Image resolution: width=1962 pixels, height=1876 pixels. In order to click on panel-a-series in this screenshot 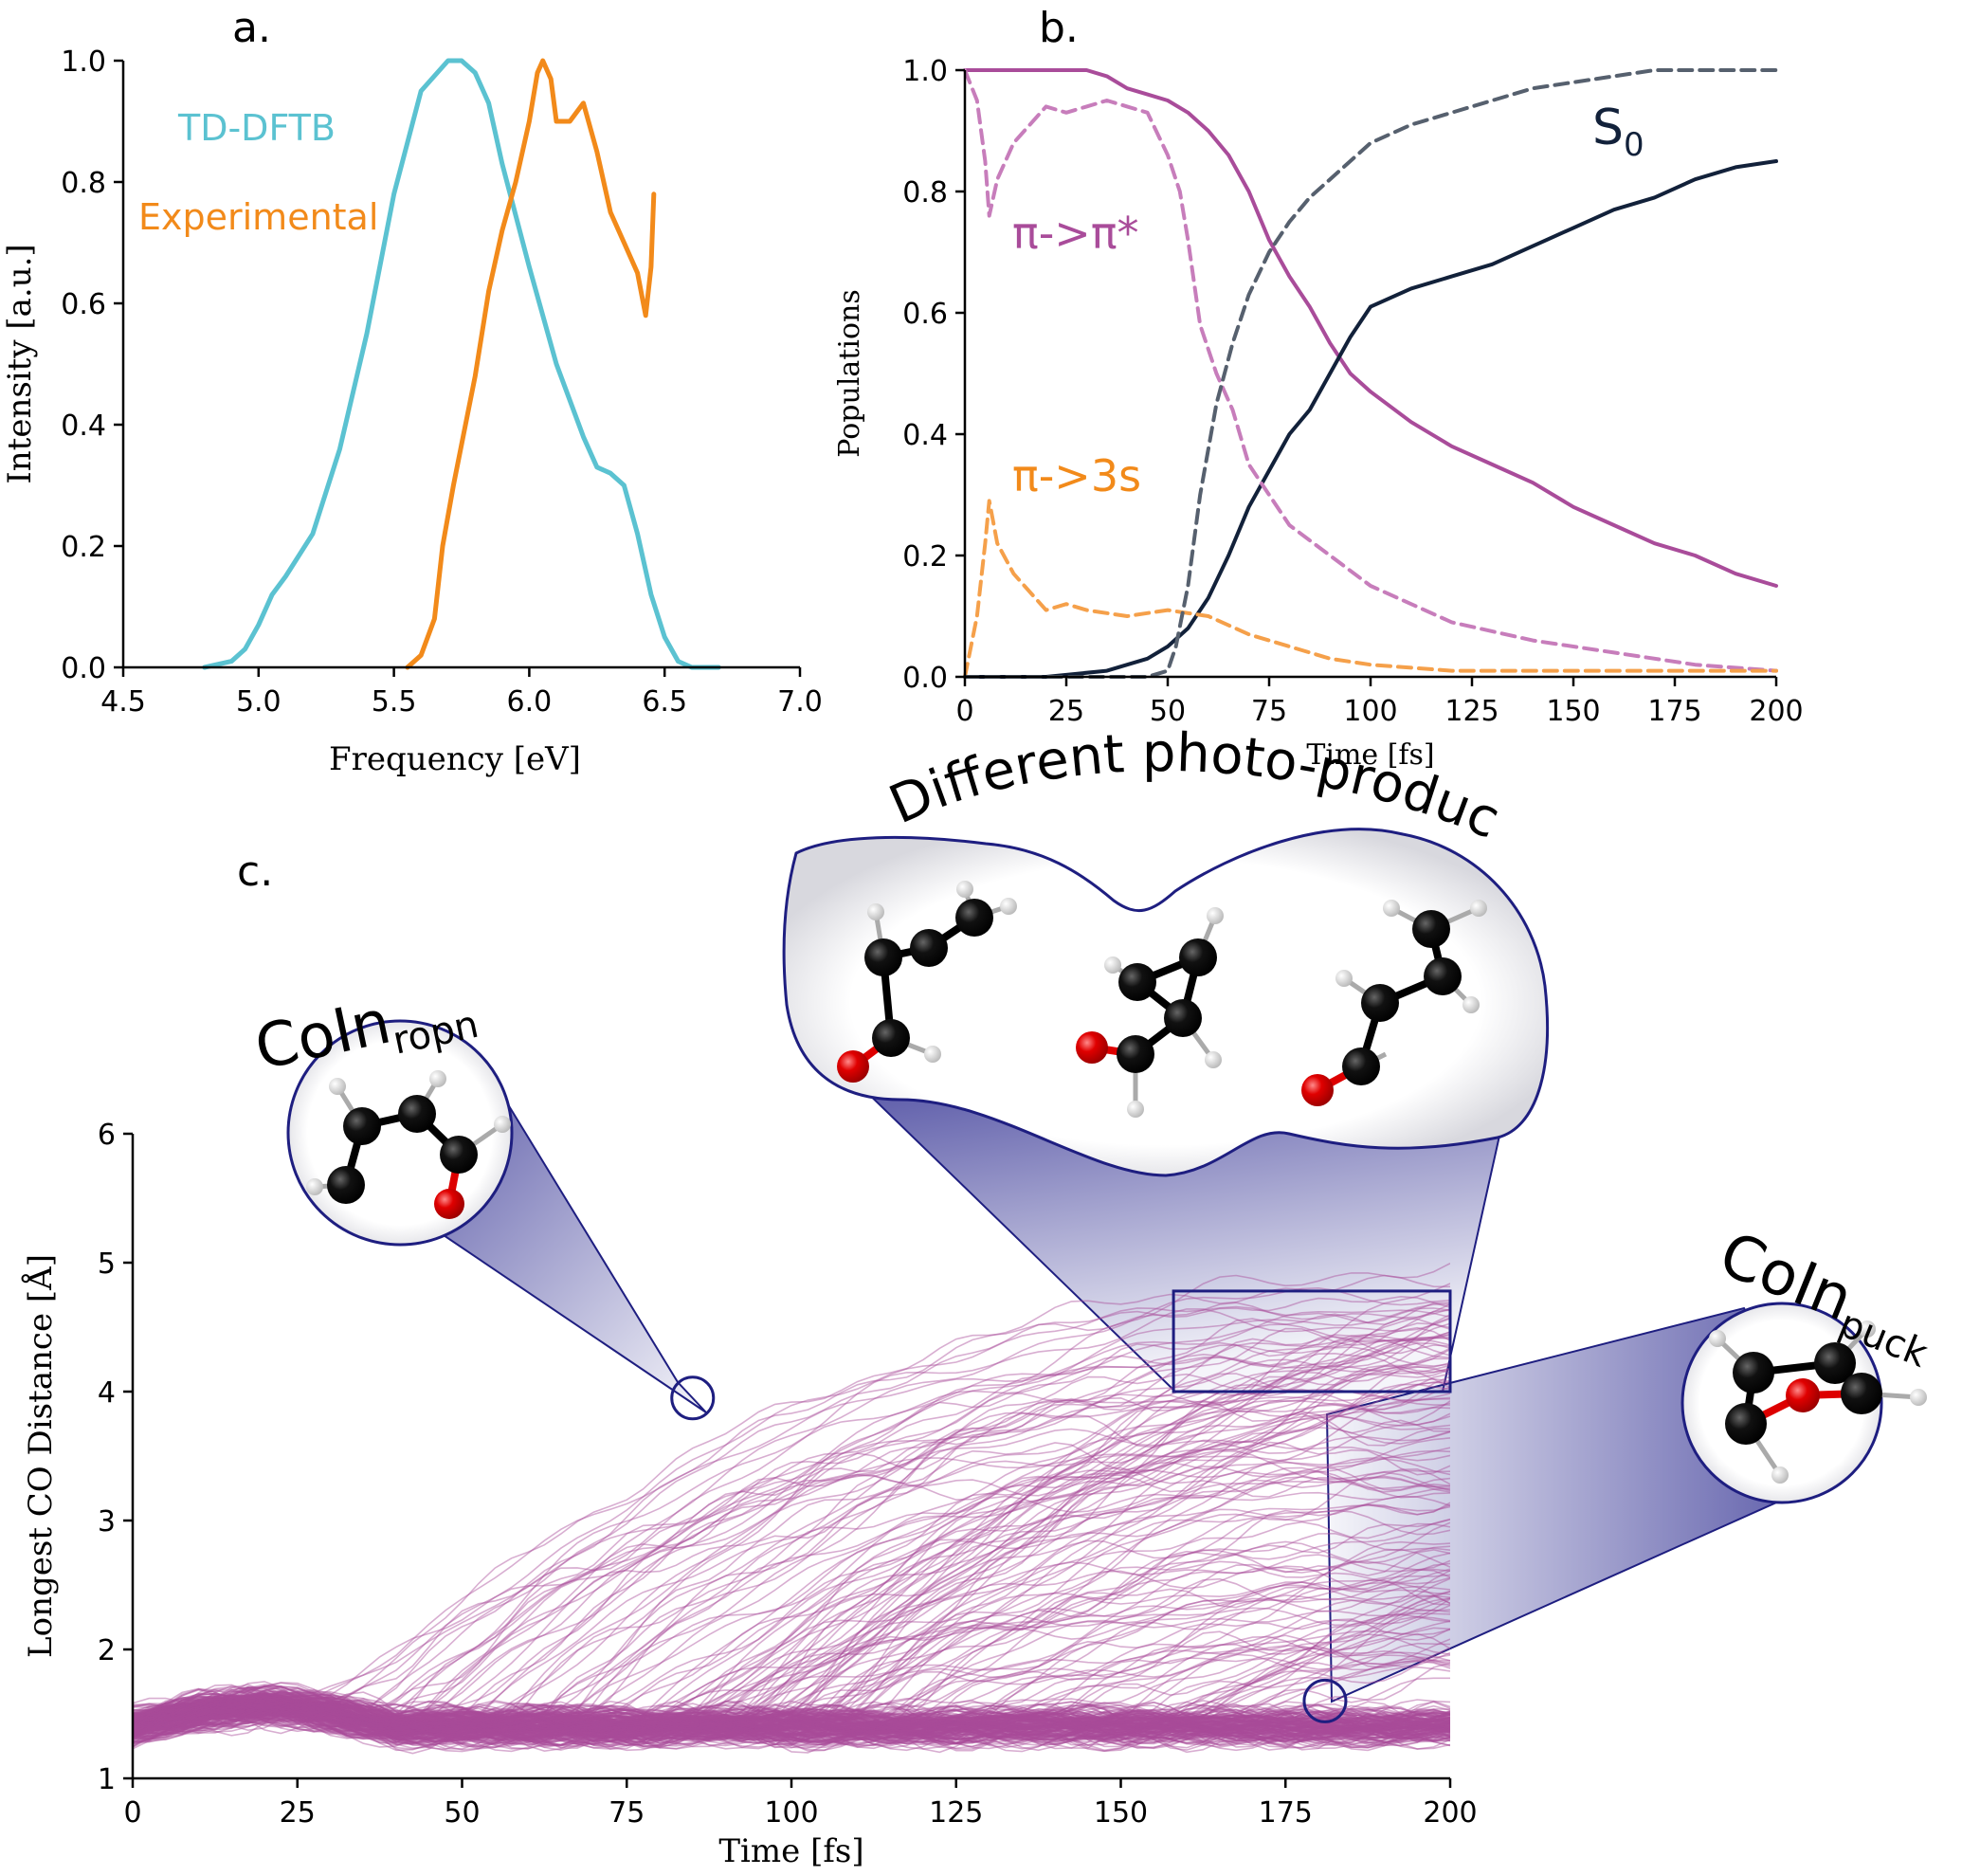, I will do `click(461, 364)`.